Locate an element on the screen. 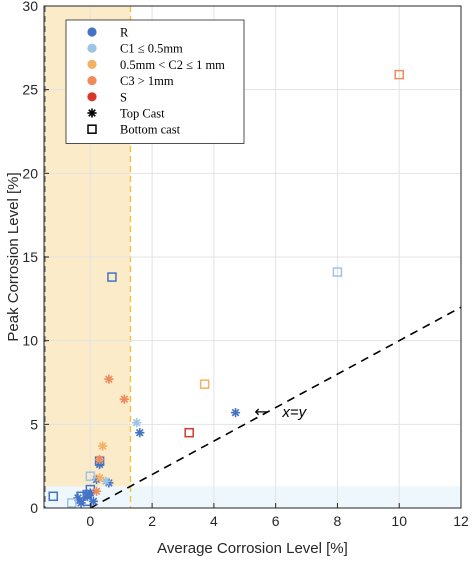 The width and height of the screenshot is (474, 572). x-tick-label-8: 8 is located at coordinates (338, 521).